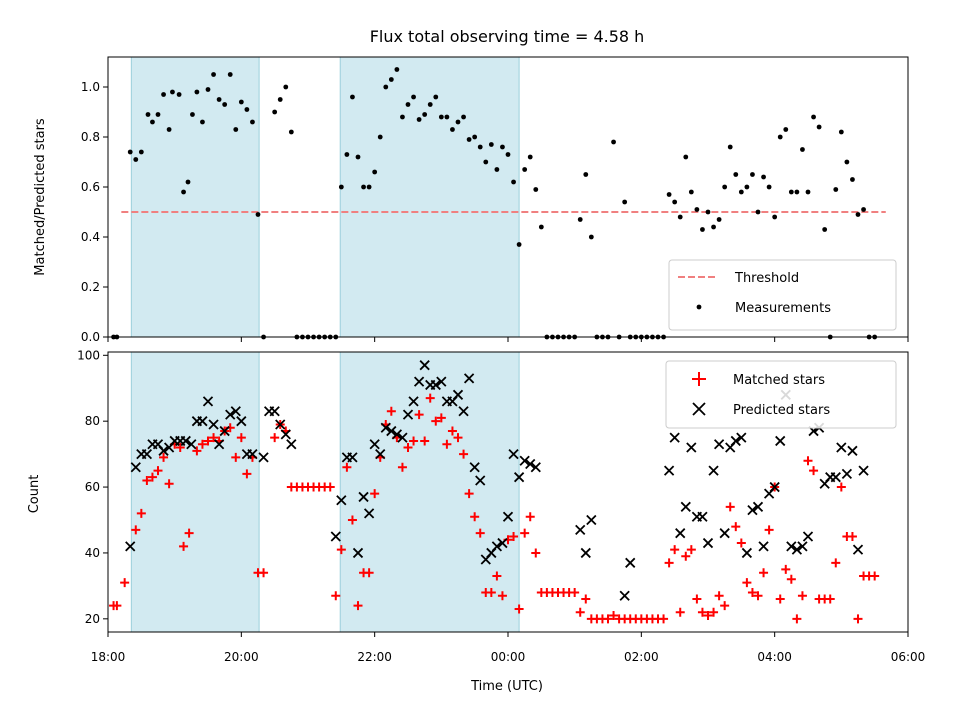  I want to click on x-tick-label: 00:00, so click(508, 657).